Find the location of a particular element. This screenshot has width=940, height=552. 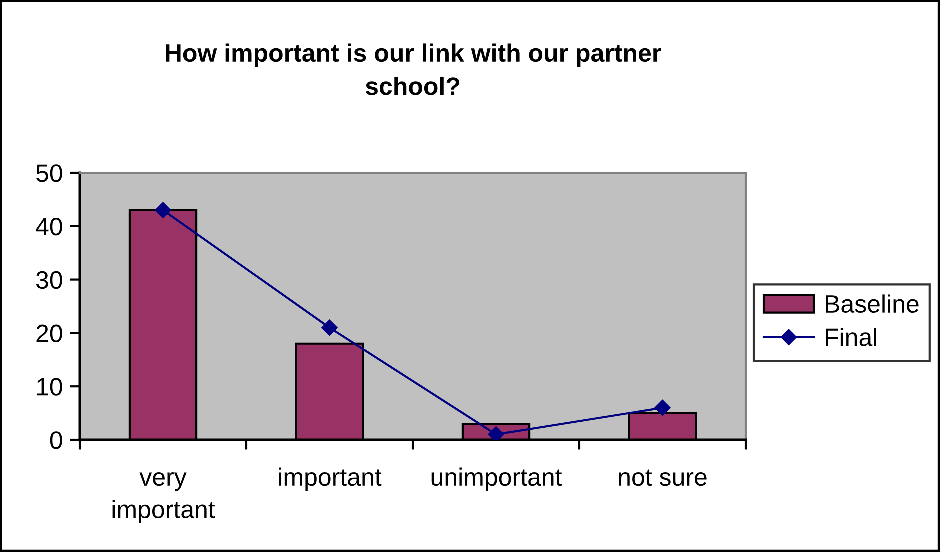

y-tick-label: 50 is located at coordinates (49, 173).